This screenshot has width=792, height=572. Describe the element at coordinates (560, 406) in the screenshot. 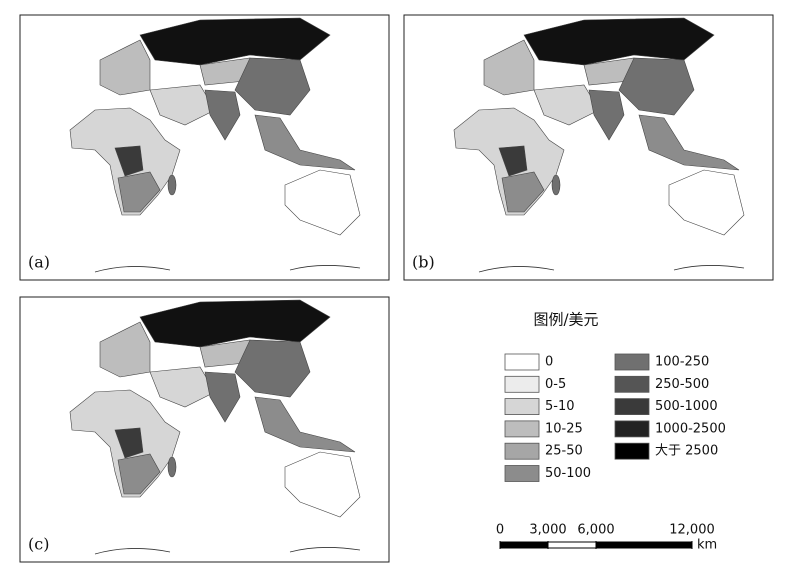

I see `legend-label: 5-10` at that location.